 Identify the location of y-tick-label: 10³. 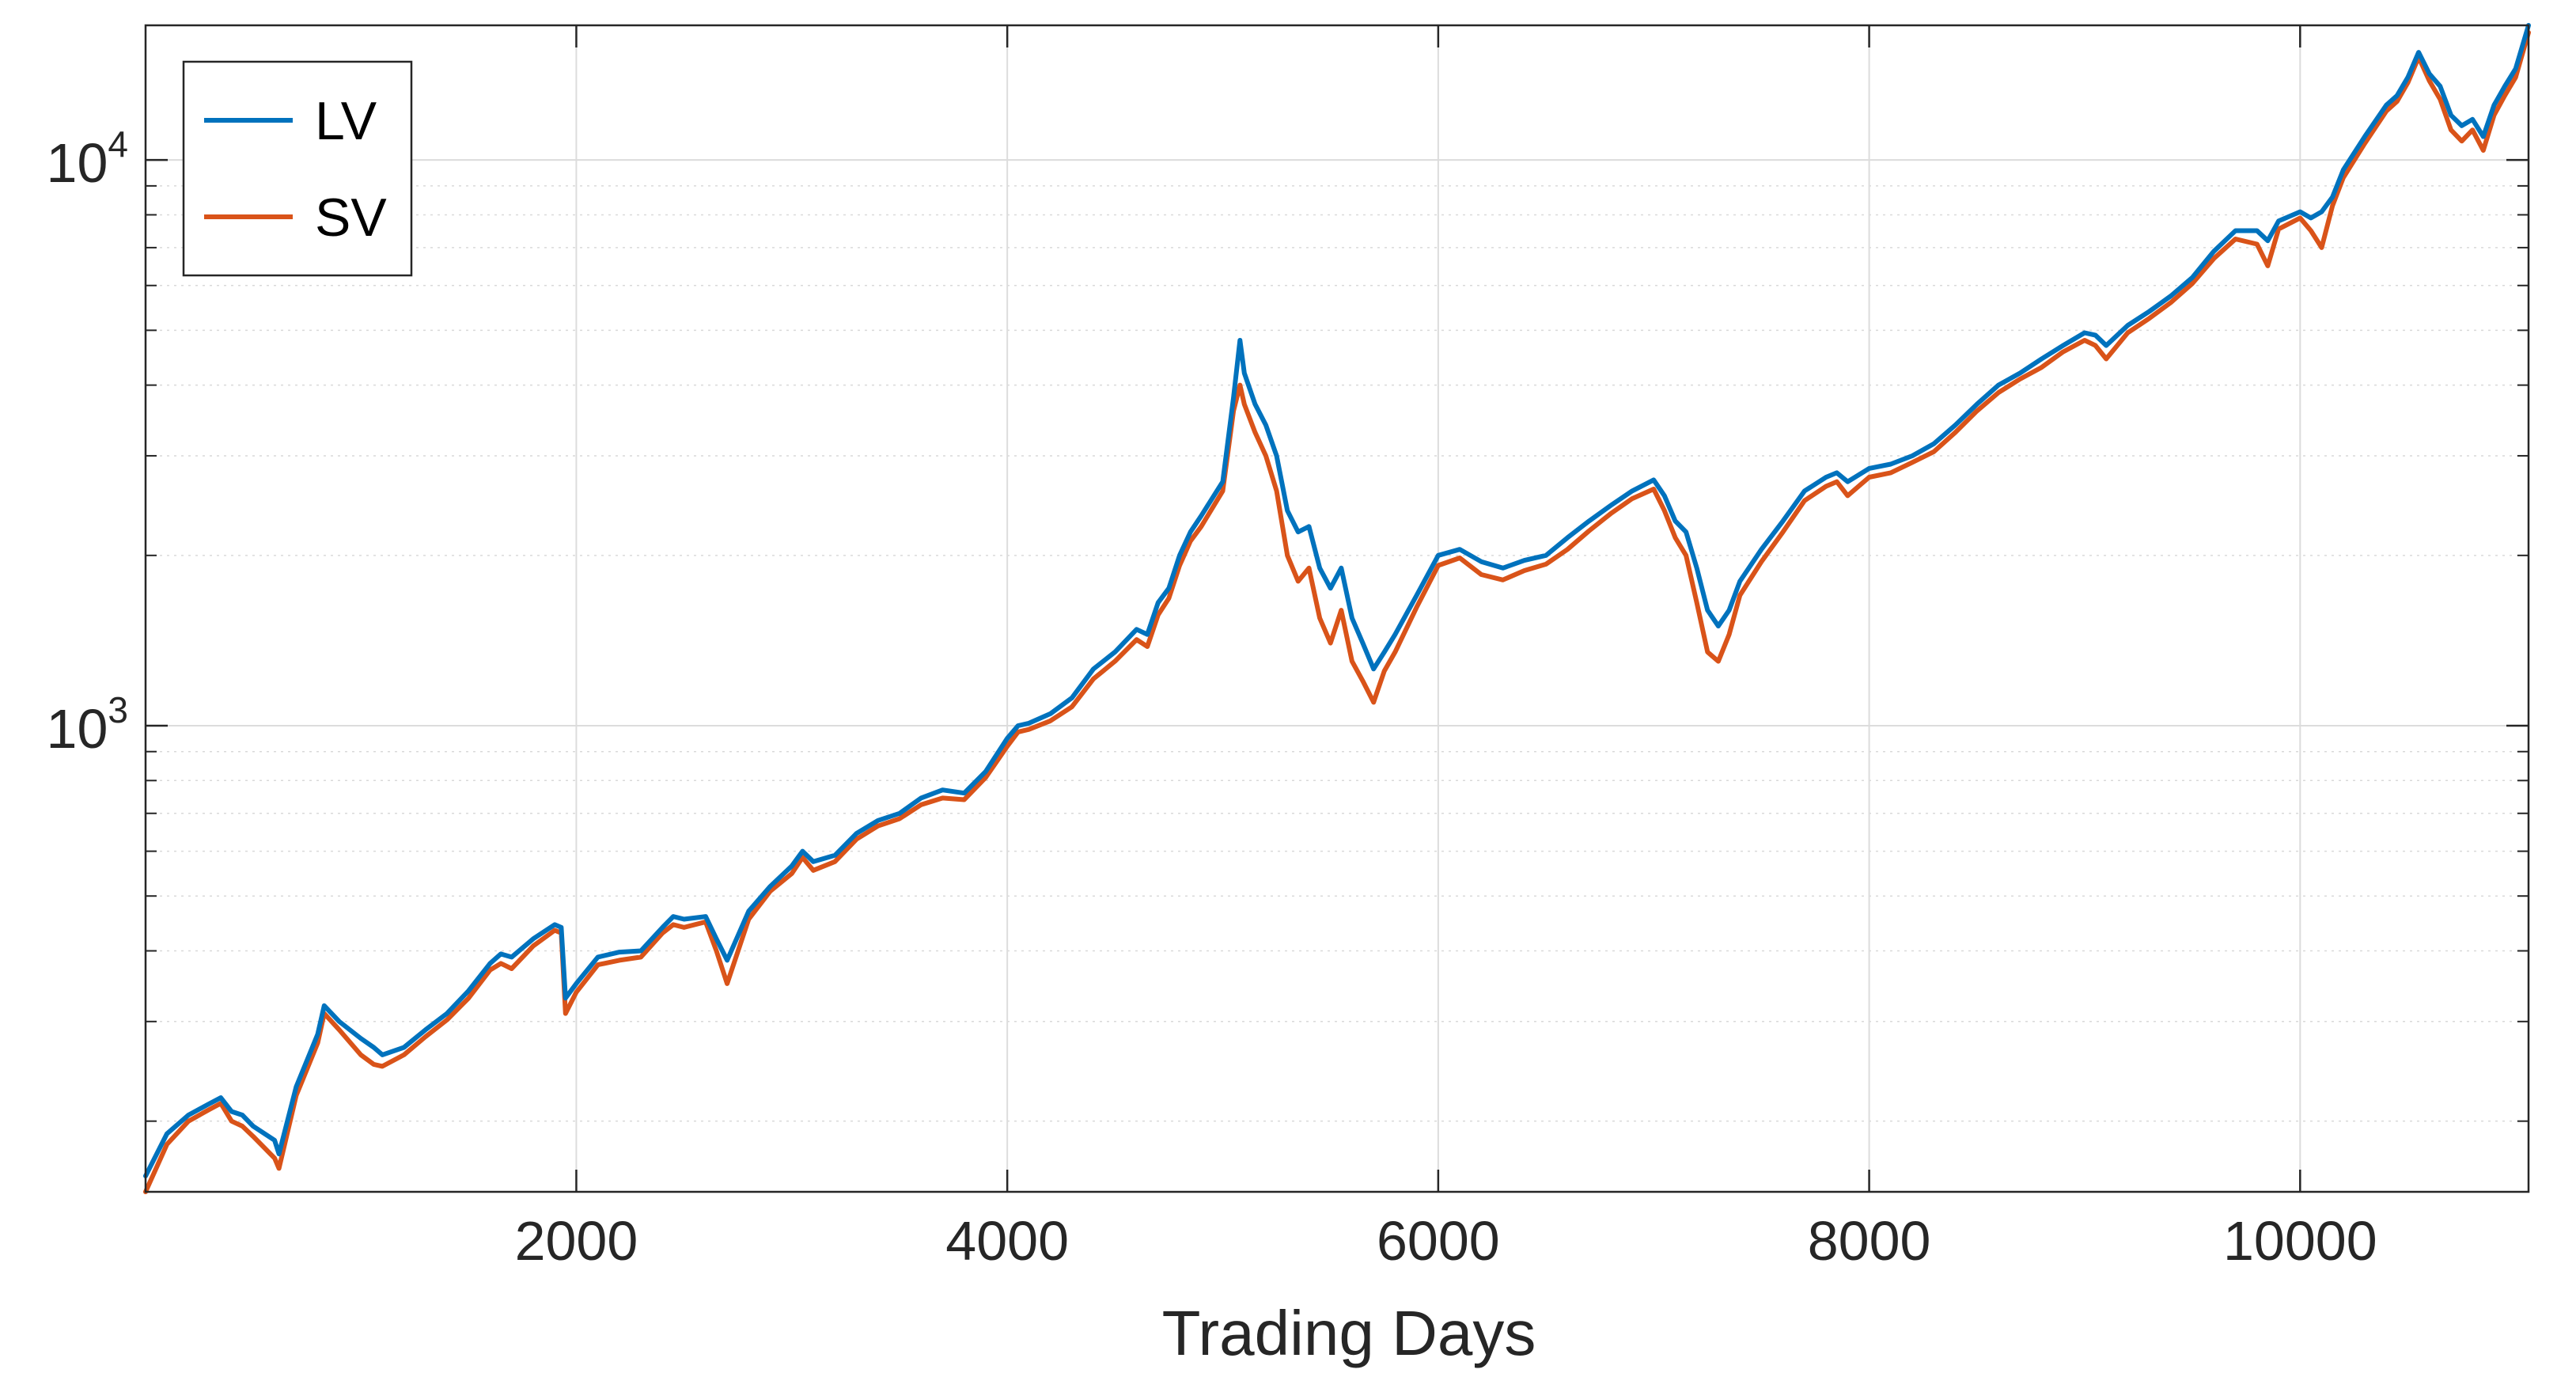
(87, 724).